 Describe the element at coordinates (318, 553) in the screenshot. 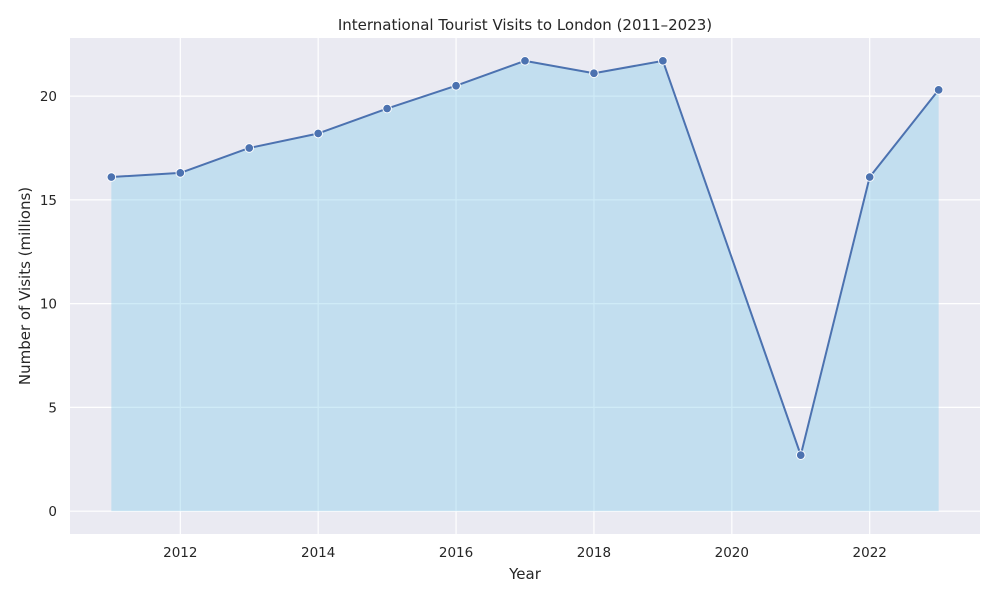

I see `x-tick-label: 2014` at that location.